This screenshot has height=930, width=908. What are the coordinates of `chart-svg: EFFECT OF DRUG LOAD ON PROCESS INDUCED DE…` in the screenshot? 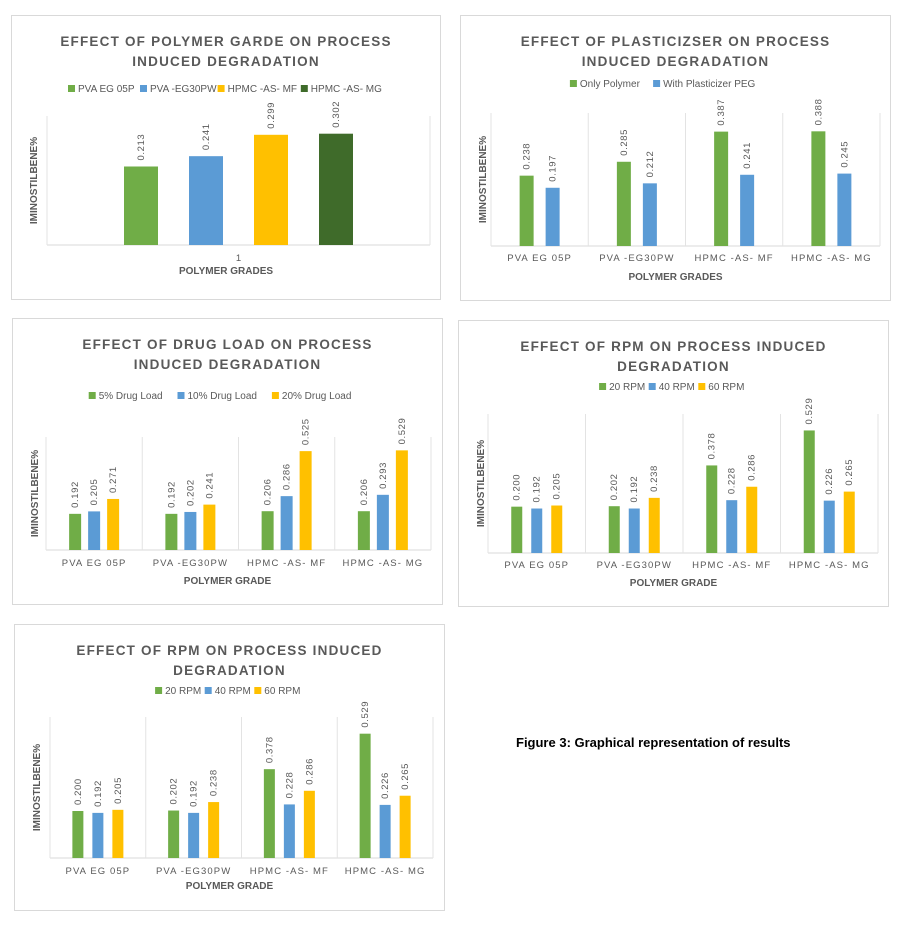 It's located at (231, 462).